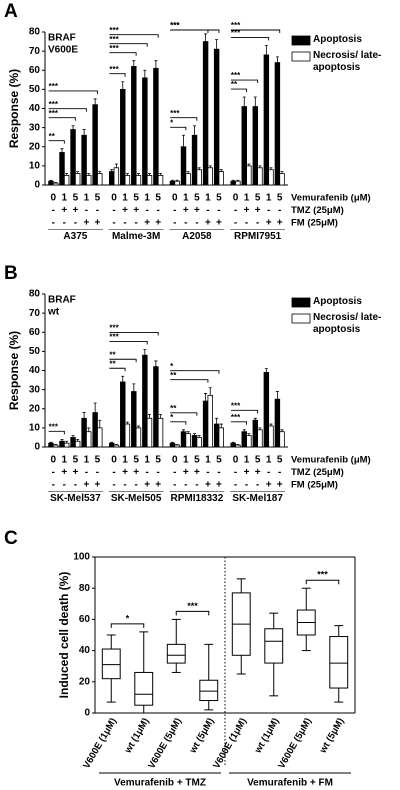 The height and width of the screenshot is (790, 400). I want to click on y-tick-label: 30, so click(35, 389).